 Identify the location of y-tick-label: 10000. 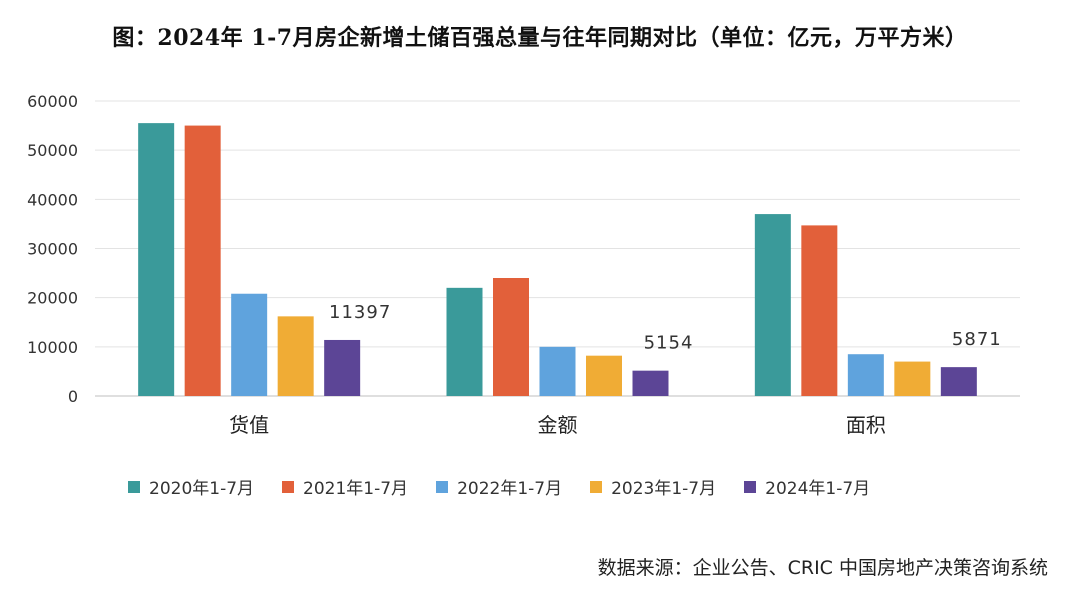
(52, 347).